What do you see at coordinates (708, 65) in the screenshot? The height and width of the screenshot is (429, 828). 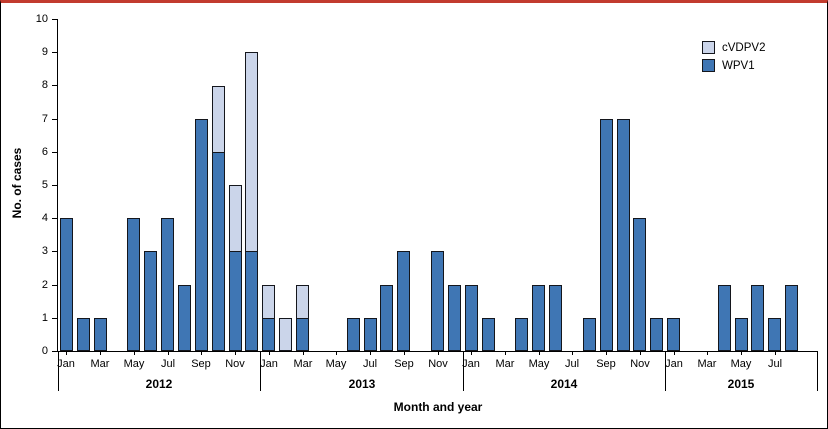 I see `legend-swatch-wpv1` at bounding box center [708, 65].